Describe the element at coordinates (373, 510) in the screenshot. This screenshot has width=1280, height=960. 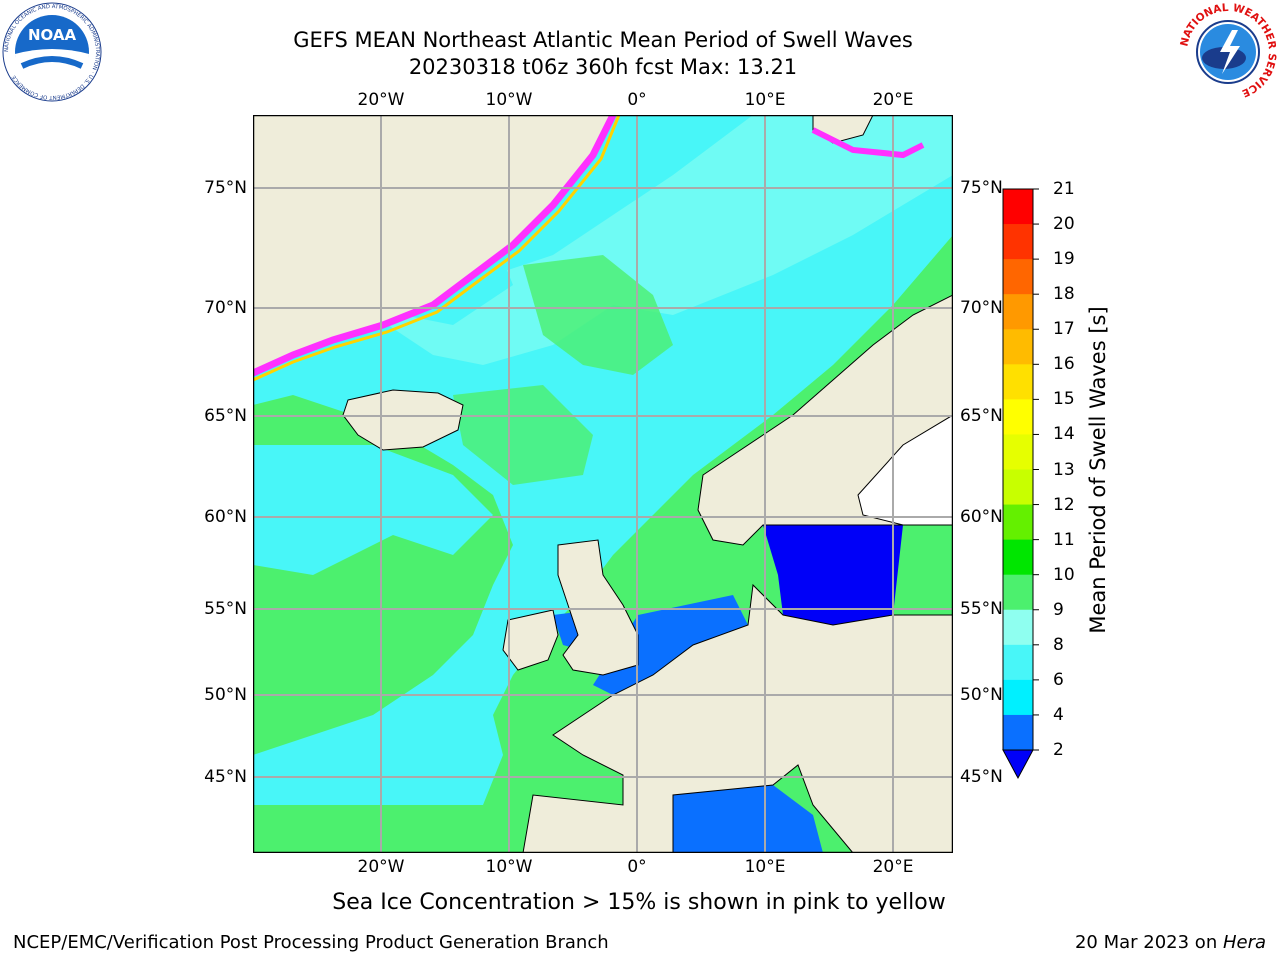
I see `ocean-swell-cyan-patch` at that location.